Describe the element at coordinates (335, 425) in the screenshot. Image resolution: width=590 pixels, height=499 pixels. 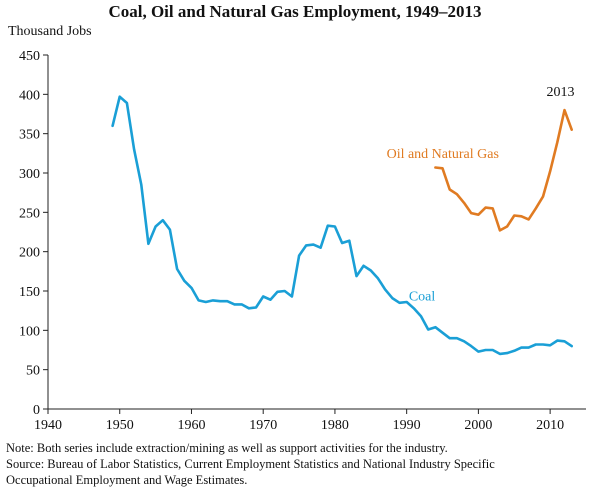
I see `x-tick-label: 1980` at that location.